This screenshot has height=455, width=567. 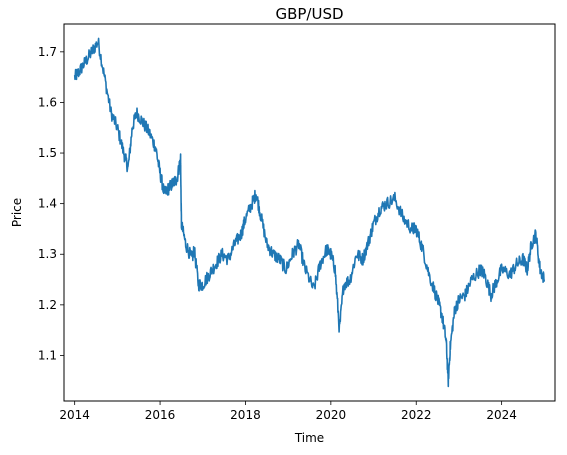 What do you see at coordinates (47, 305) in the screenshot?
I see `y-tick-label: 1.2` at bounding box center [47, 305].